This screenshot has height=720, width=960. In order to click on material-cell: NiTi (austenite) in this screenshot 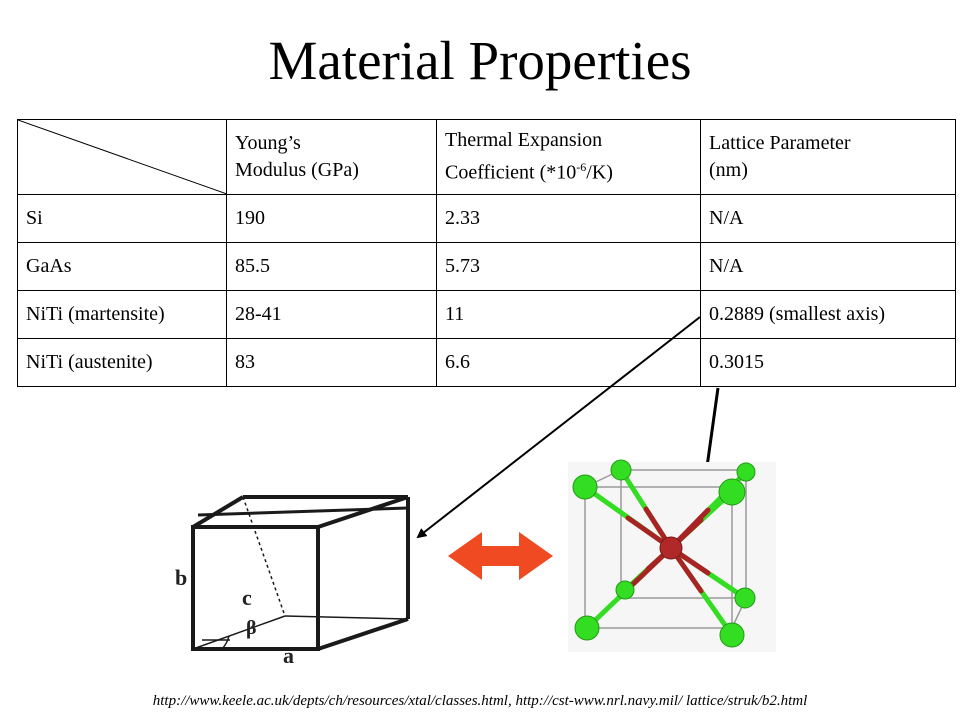, I will do `click(122, 362)`.